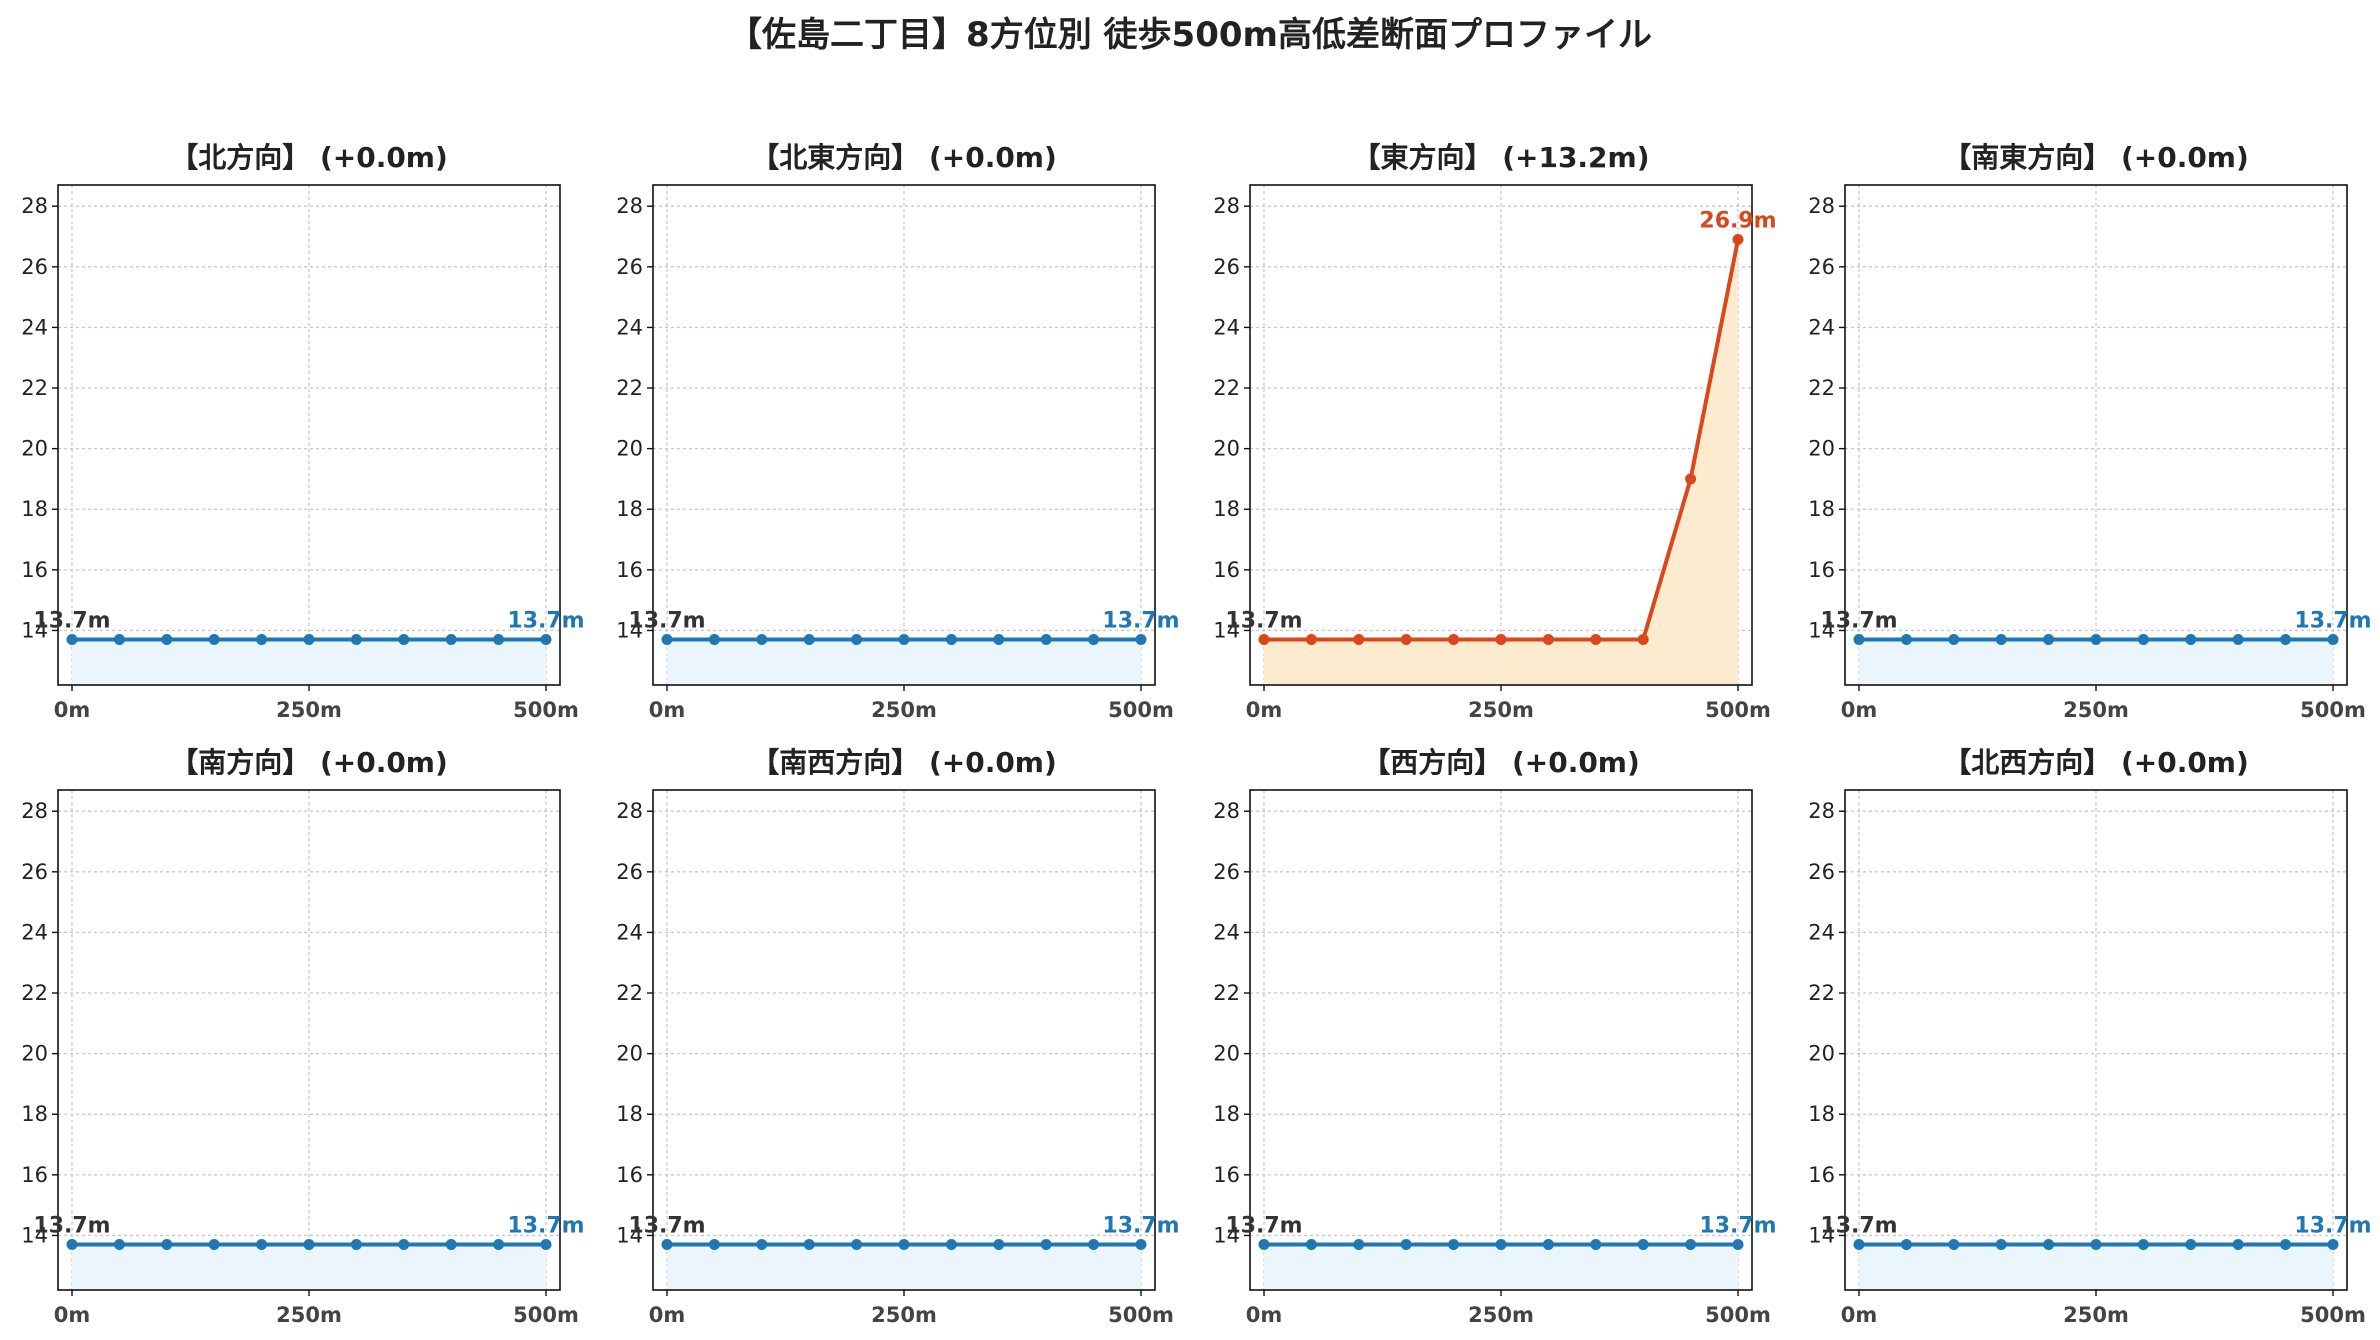 Image resolution: width=2380 pixels, height=1340 pixels. Describe the element at coordinates (2096, 1267) in the screenshot. I see `profile-area` at that location.